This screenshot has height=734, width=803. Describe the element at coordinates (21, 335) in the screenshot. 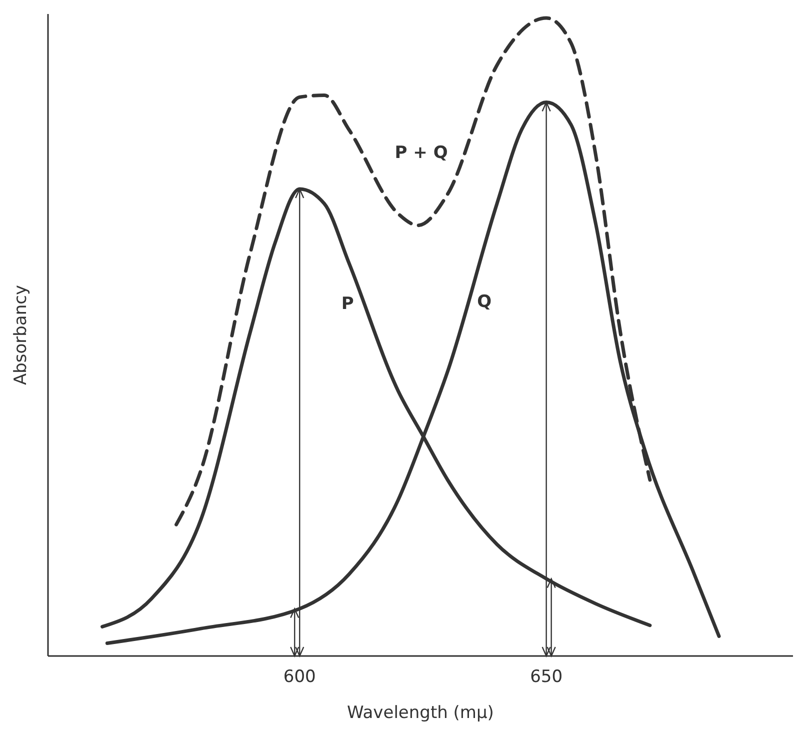

I see `y-axis-title: Absorbancy` at that location.